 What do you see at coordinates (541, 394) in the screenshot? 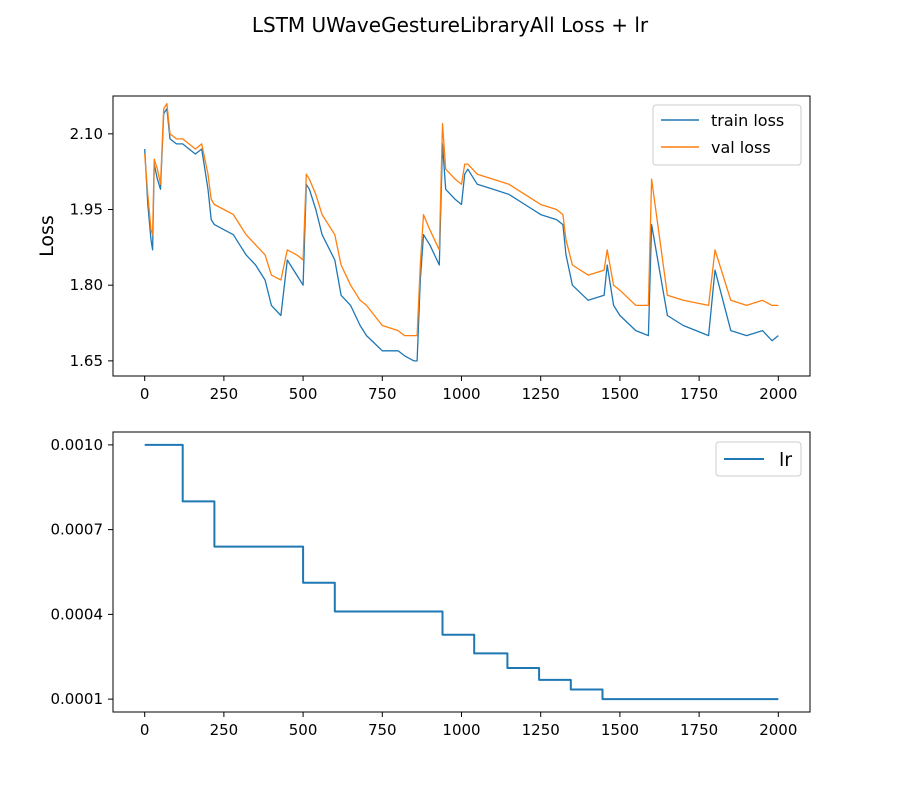
I see `loss-xtick-label: 1250` at bounding box center [541, 394].